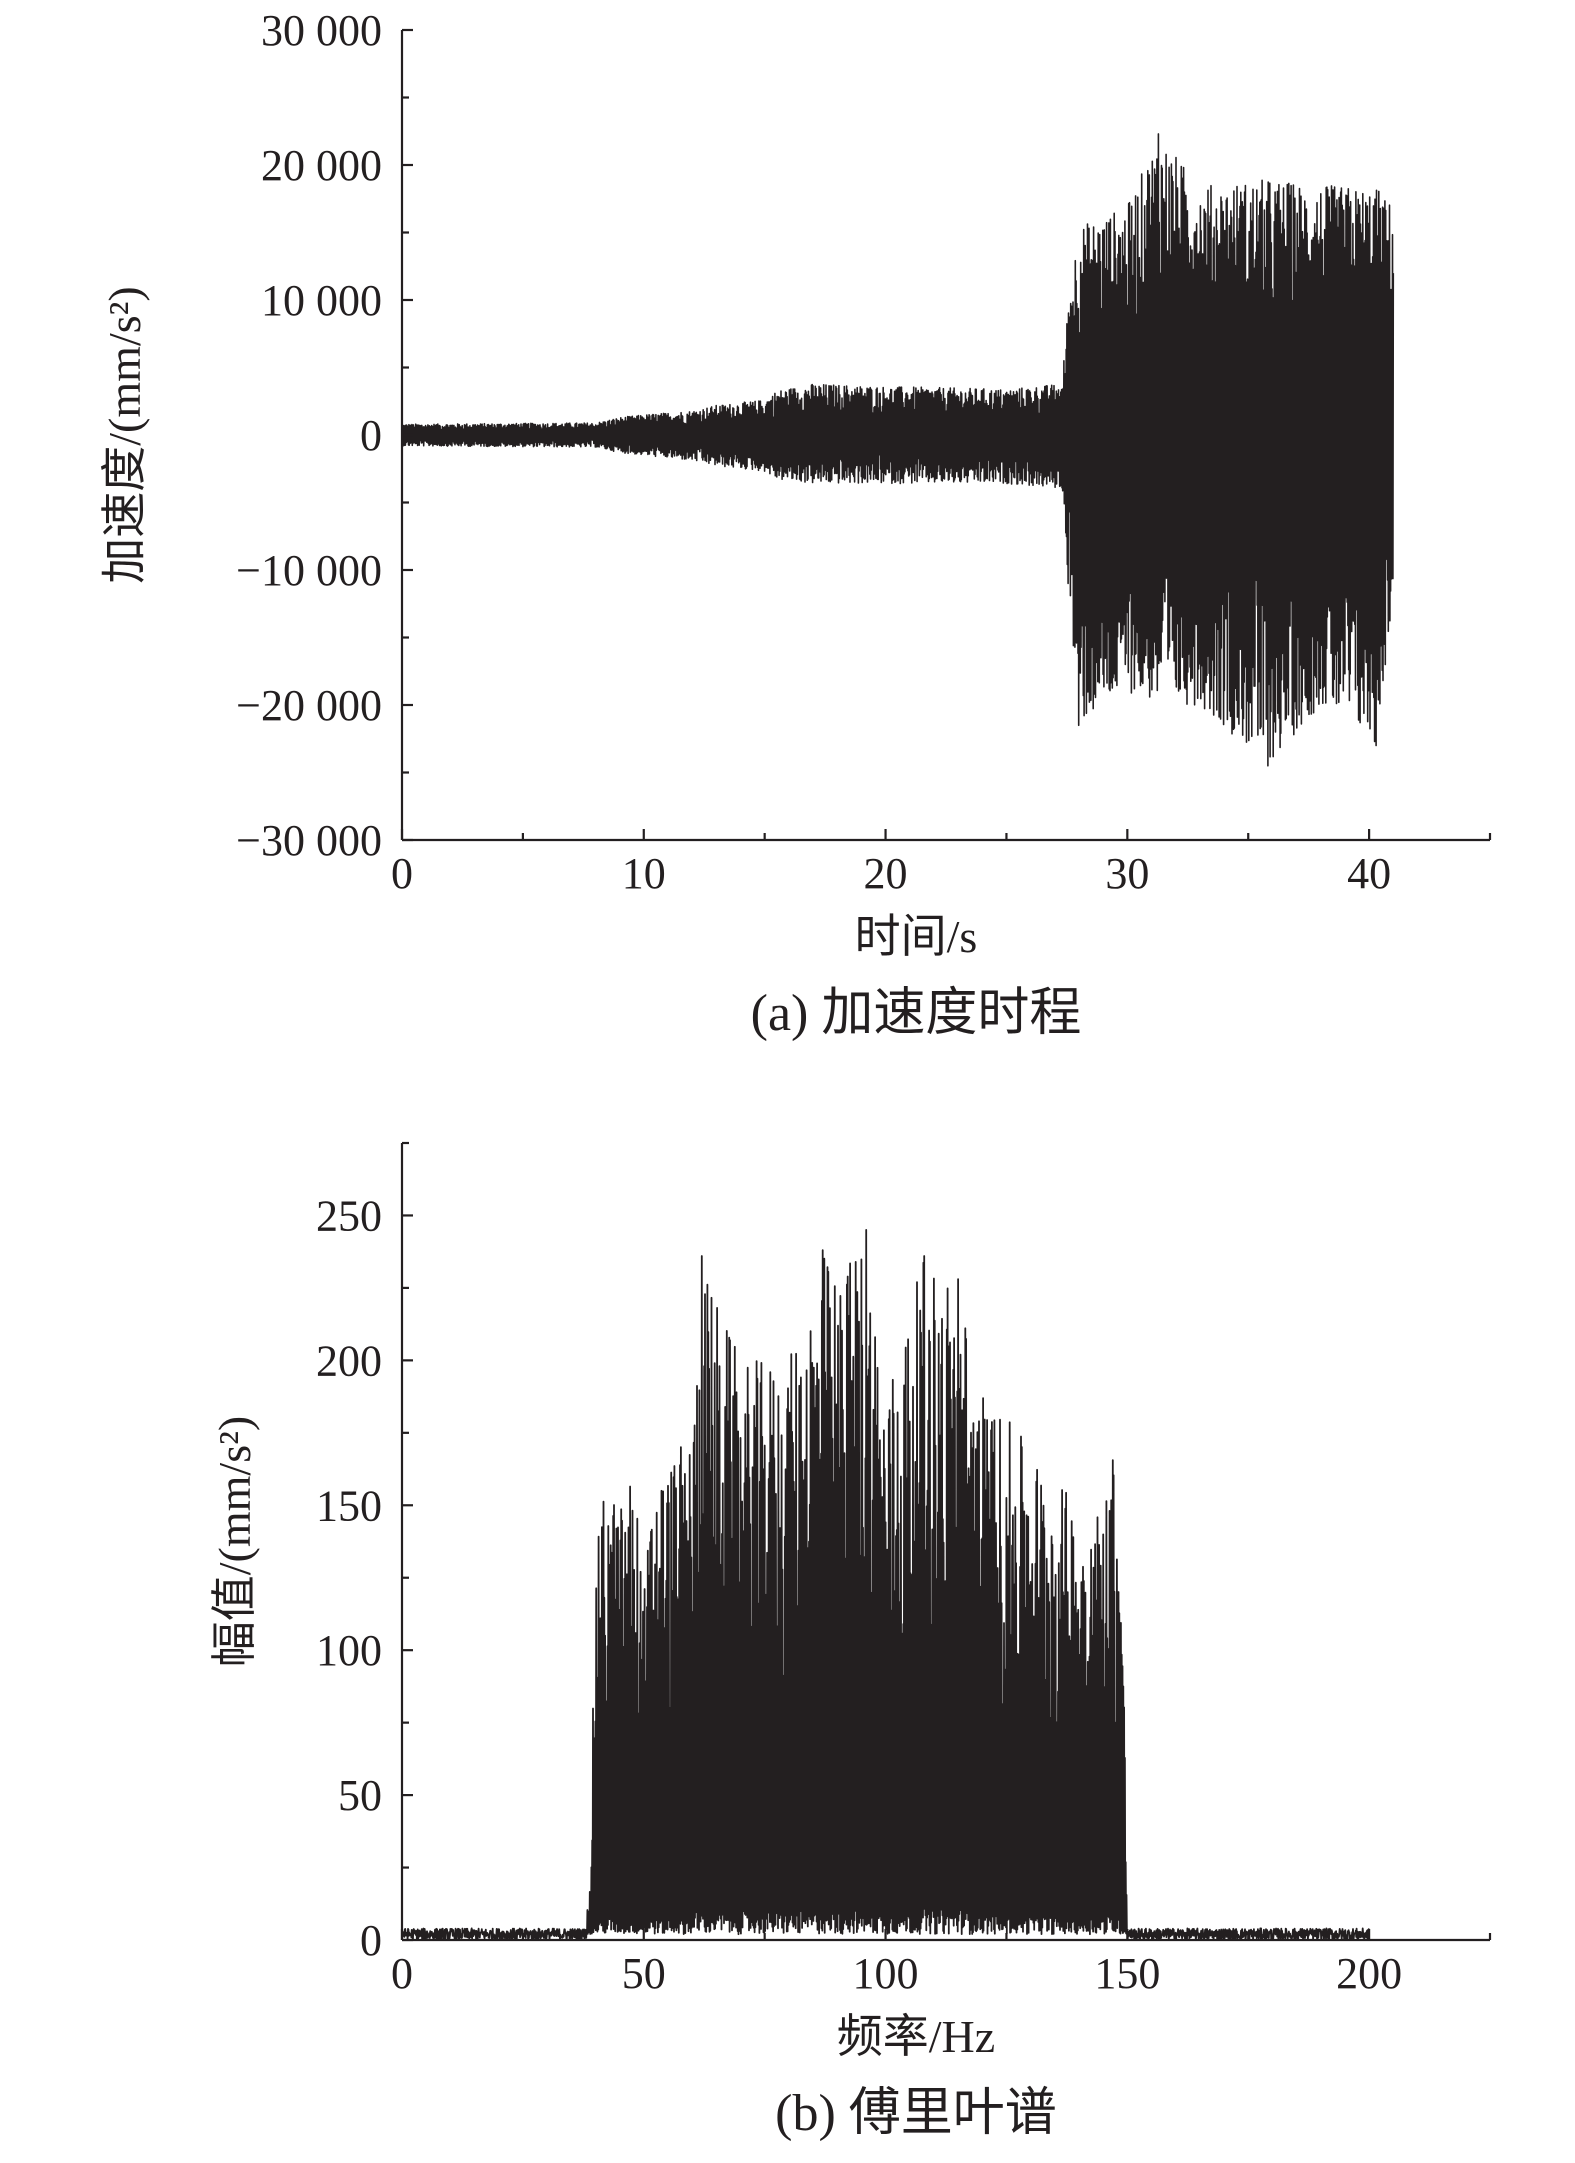 This screenshot has width=1575, height=2163. Describe the element at coordinates (886, 1973) in the screenshot. I see `x-tick-label: 100` at that location.